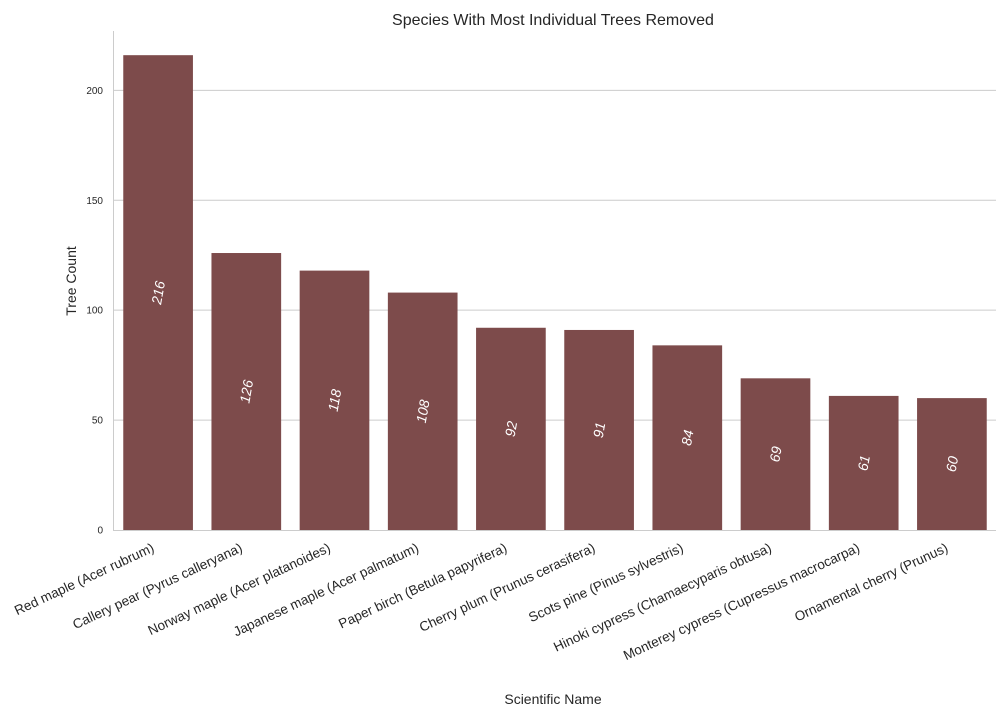 Image resolution: width=1008 pixels, height=720 pixels. What do you see at coordinates (605, 582) in the screenshot?
I see `x-tick-label: Scots pine (Pinus sylvestris)` at bounding box center [605, 582].